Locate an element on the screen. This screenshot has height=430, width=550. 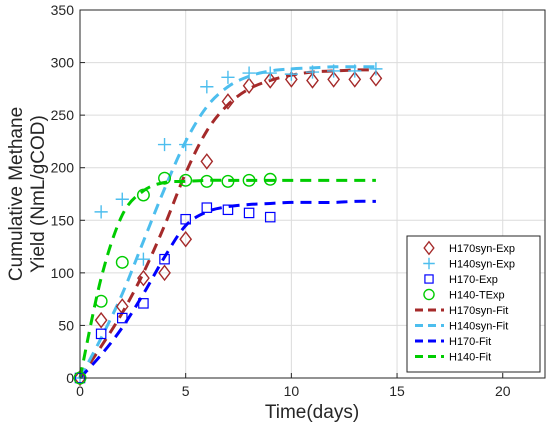
x-tick-label: 20 is located at coordinates (503, 391).